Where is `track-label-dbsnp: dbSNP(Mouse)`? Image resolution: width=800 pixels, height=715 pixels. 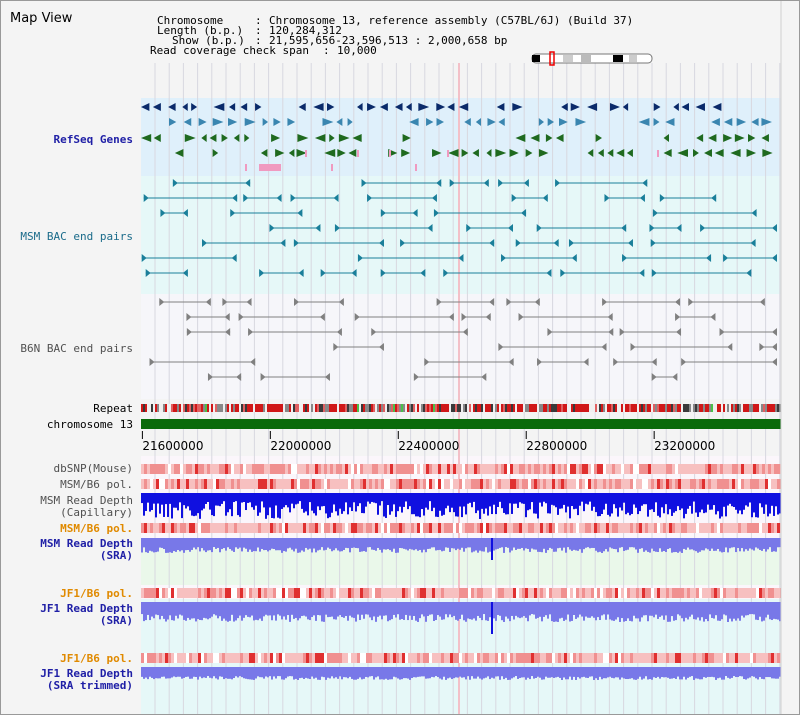
track-label-dbsnp: dbSNP(Mouse) is located at coordinates (93, 468).